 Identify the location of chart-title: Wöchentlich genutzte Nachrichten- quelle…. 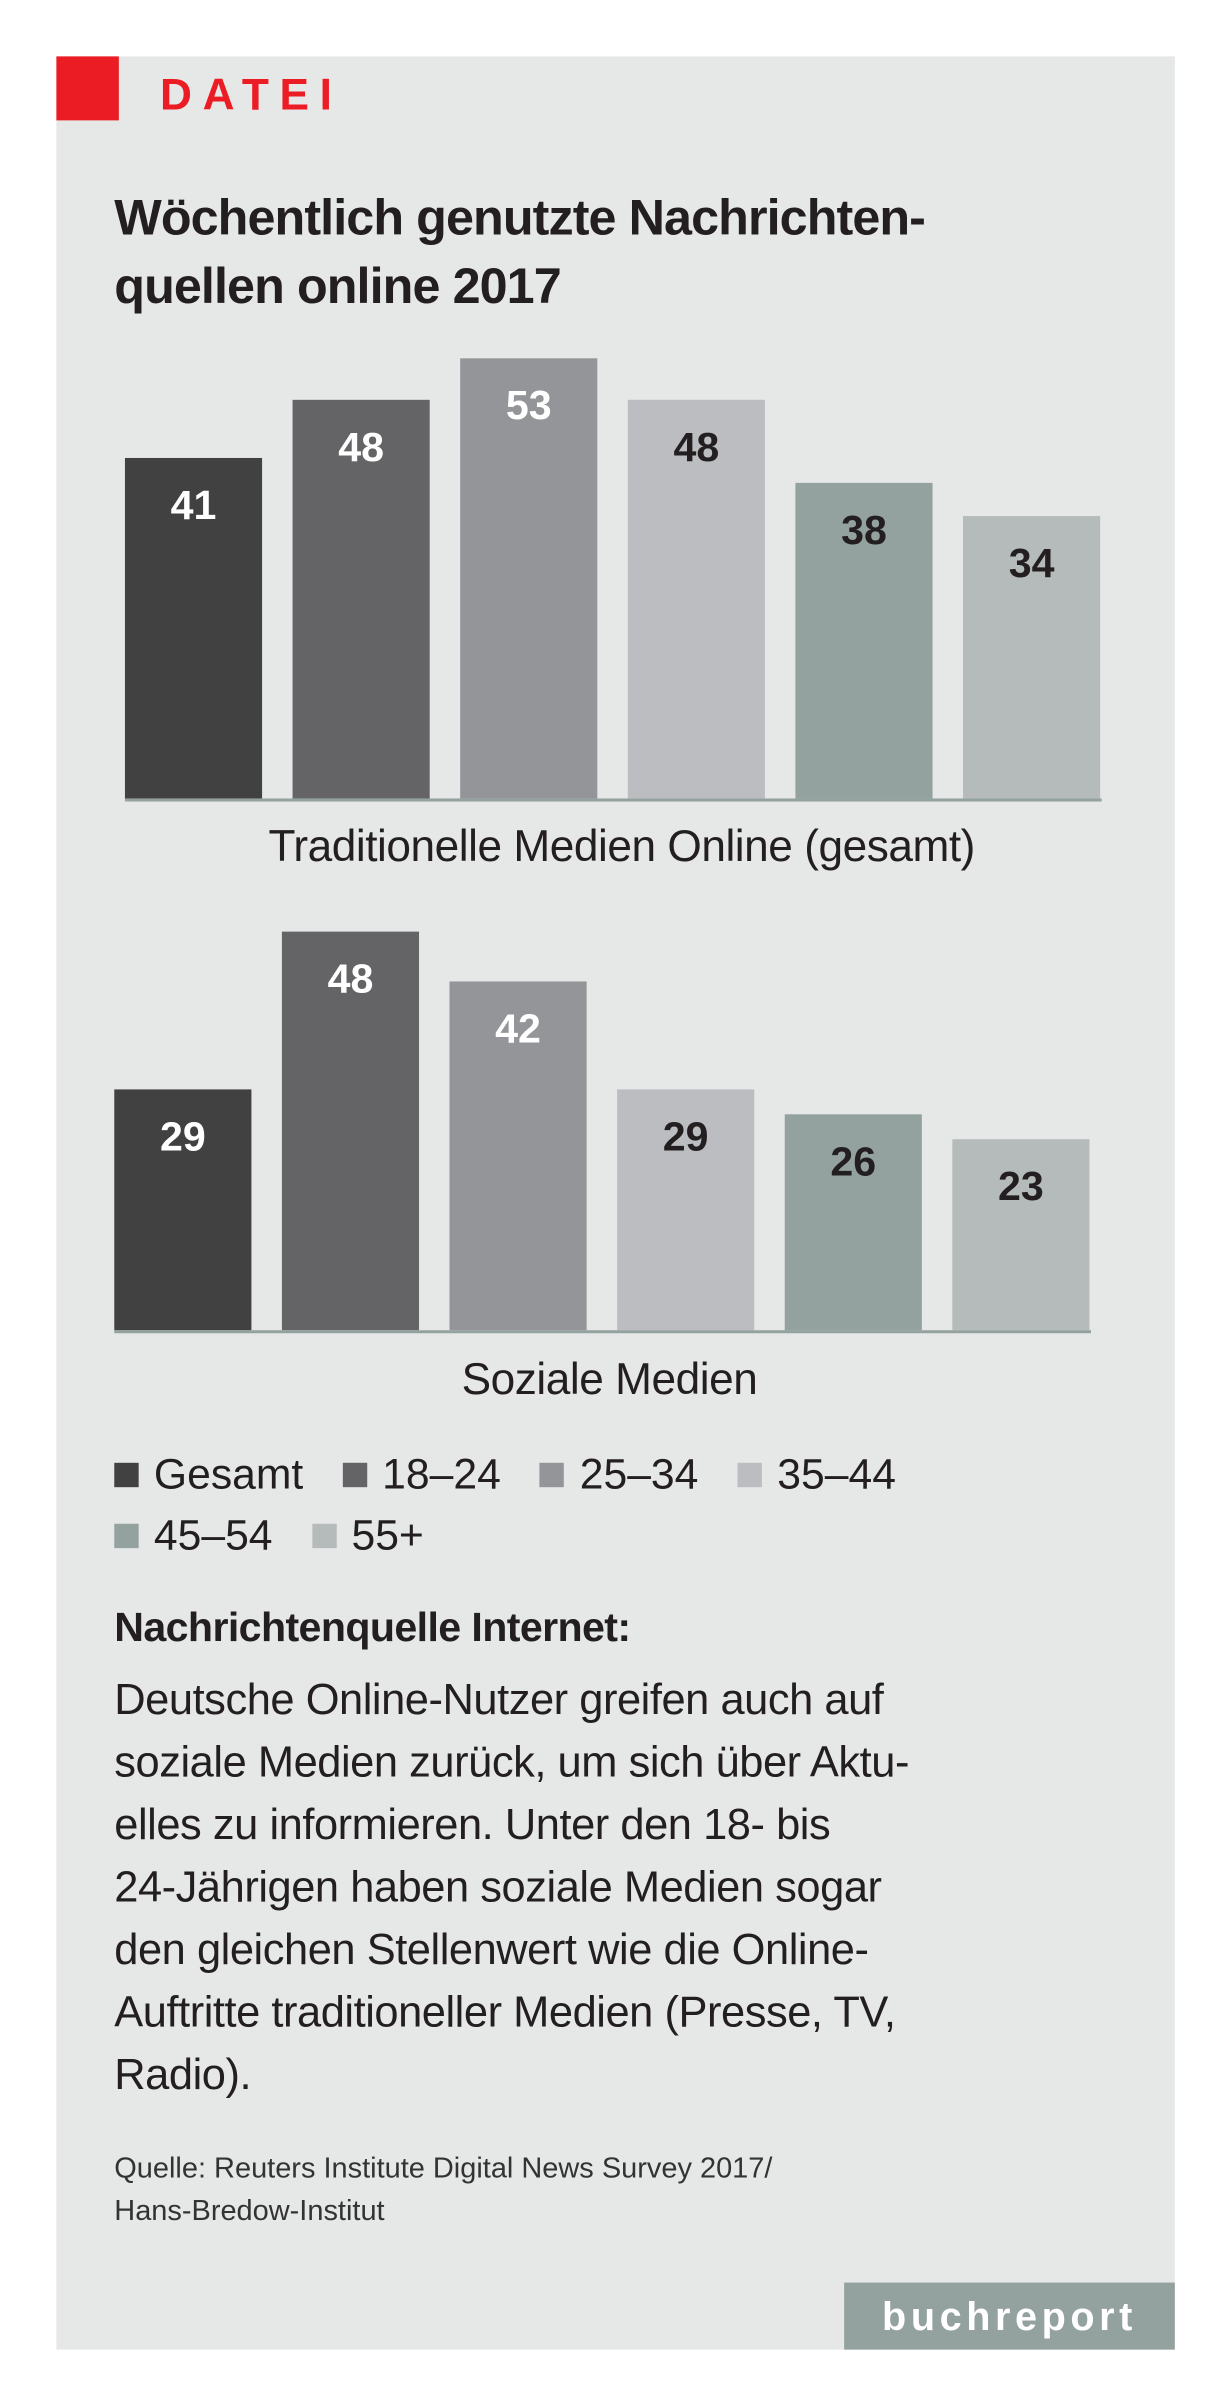
(632, 251).